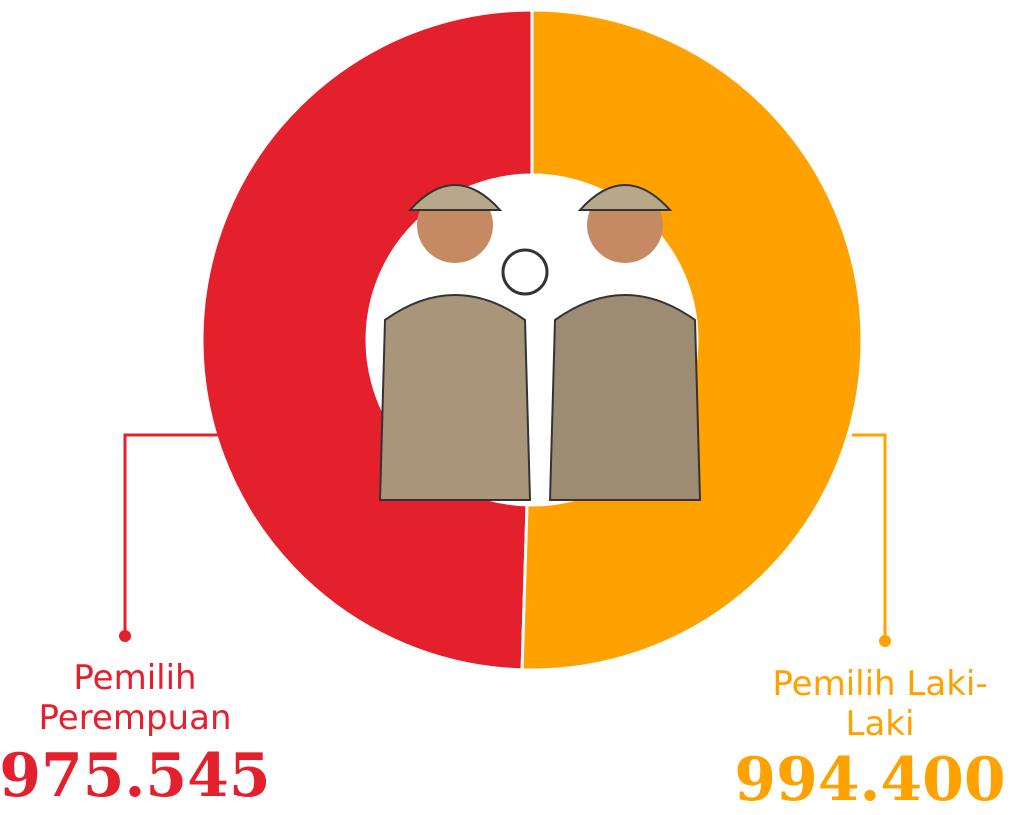  I want to click on value-label: 994.400, so click(870, 780).